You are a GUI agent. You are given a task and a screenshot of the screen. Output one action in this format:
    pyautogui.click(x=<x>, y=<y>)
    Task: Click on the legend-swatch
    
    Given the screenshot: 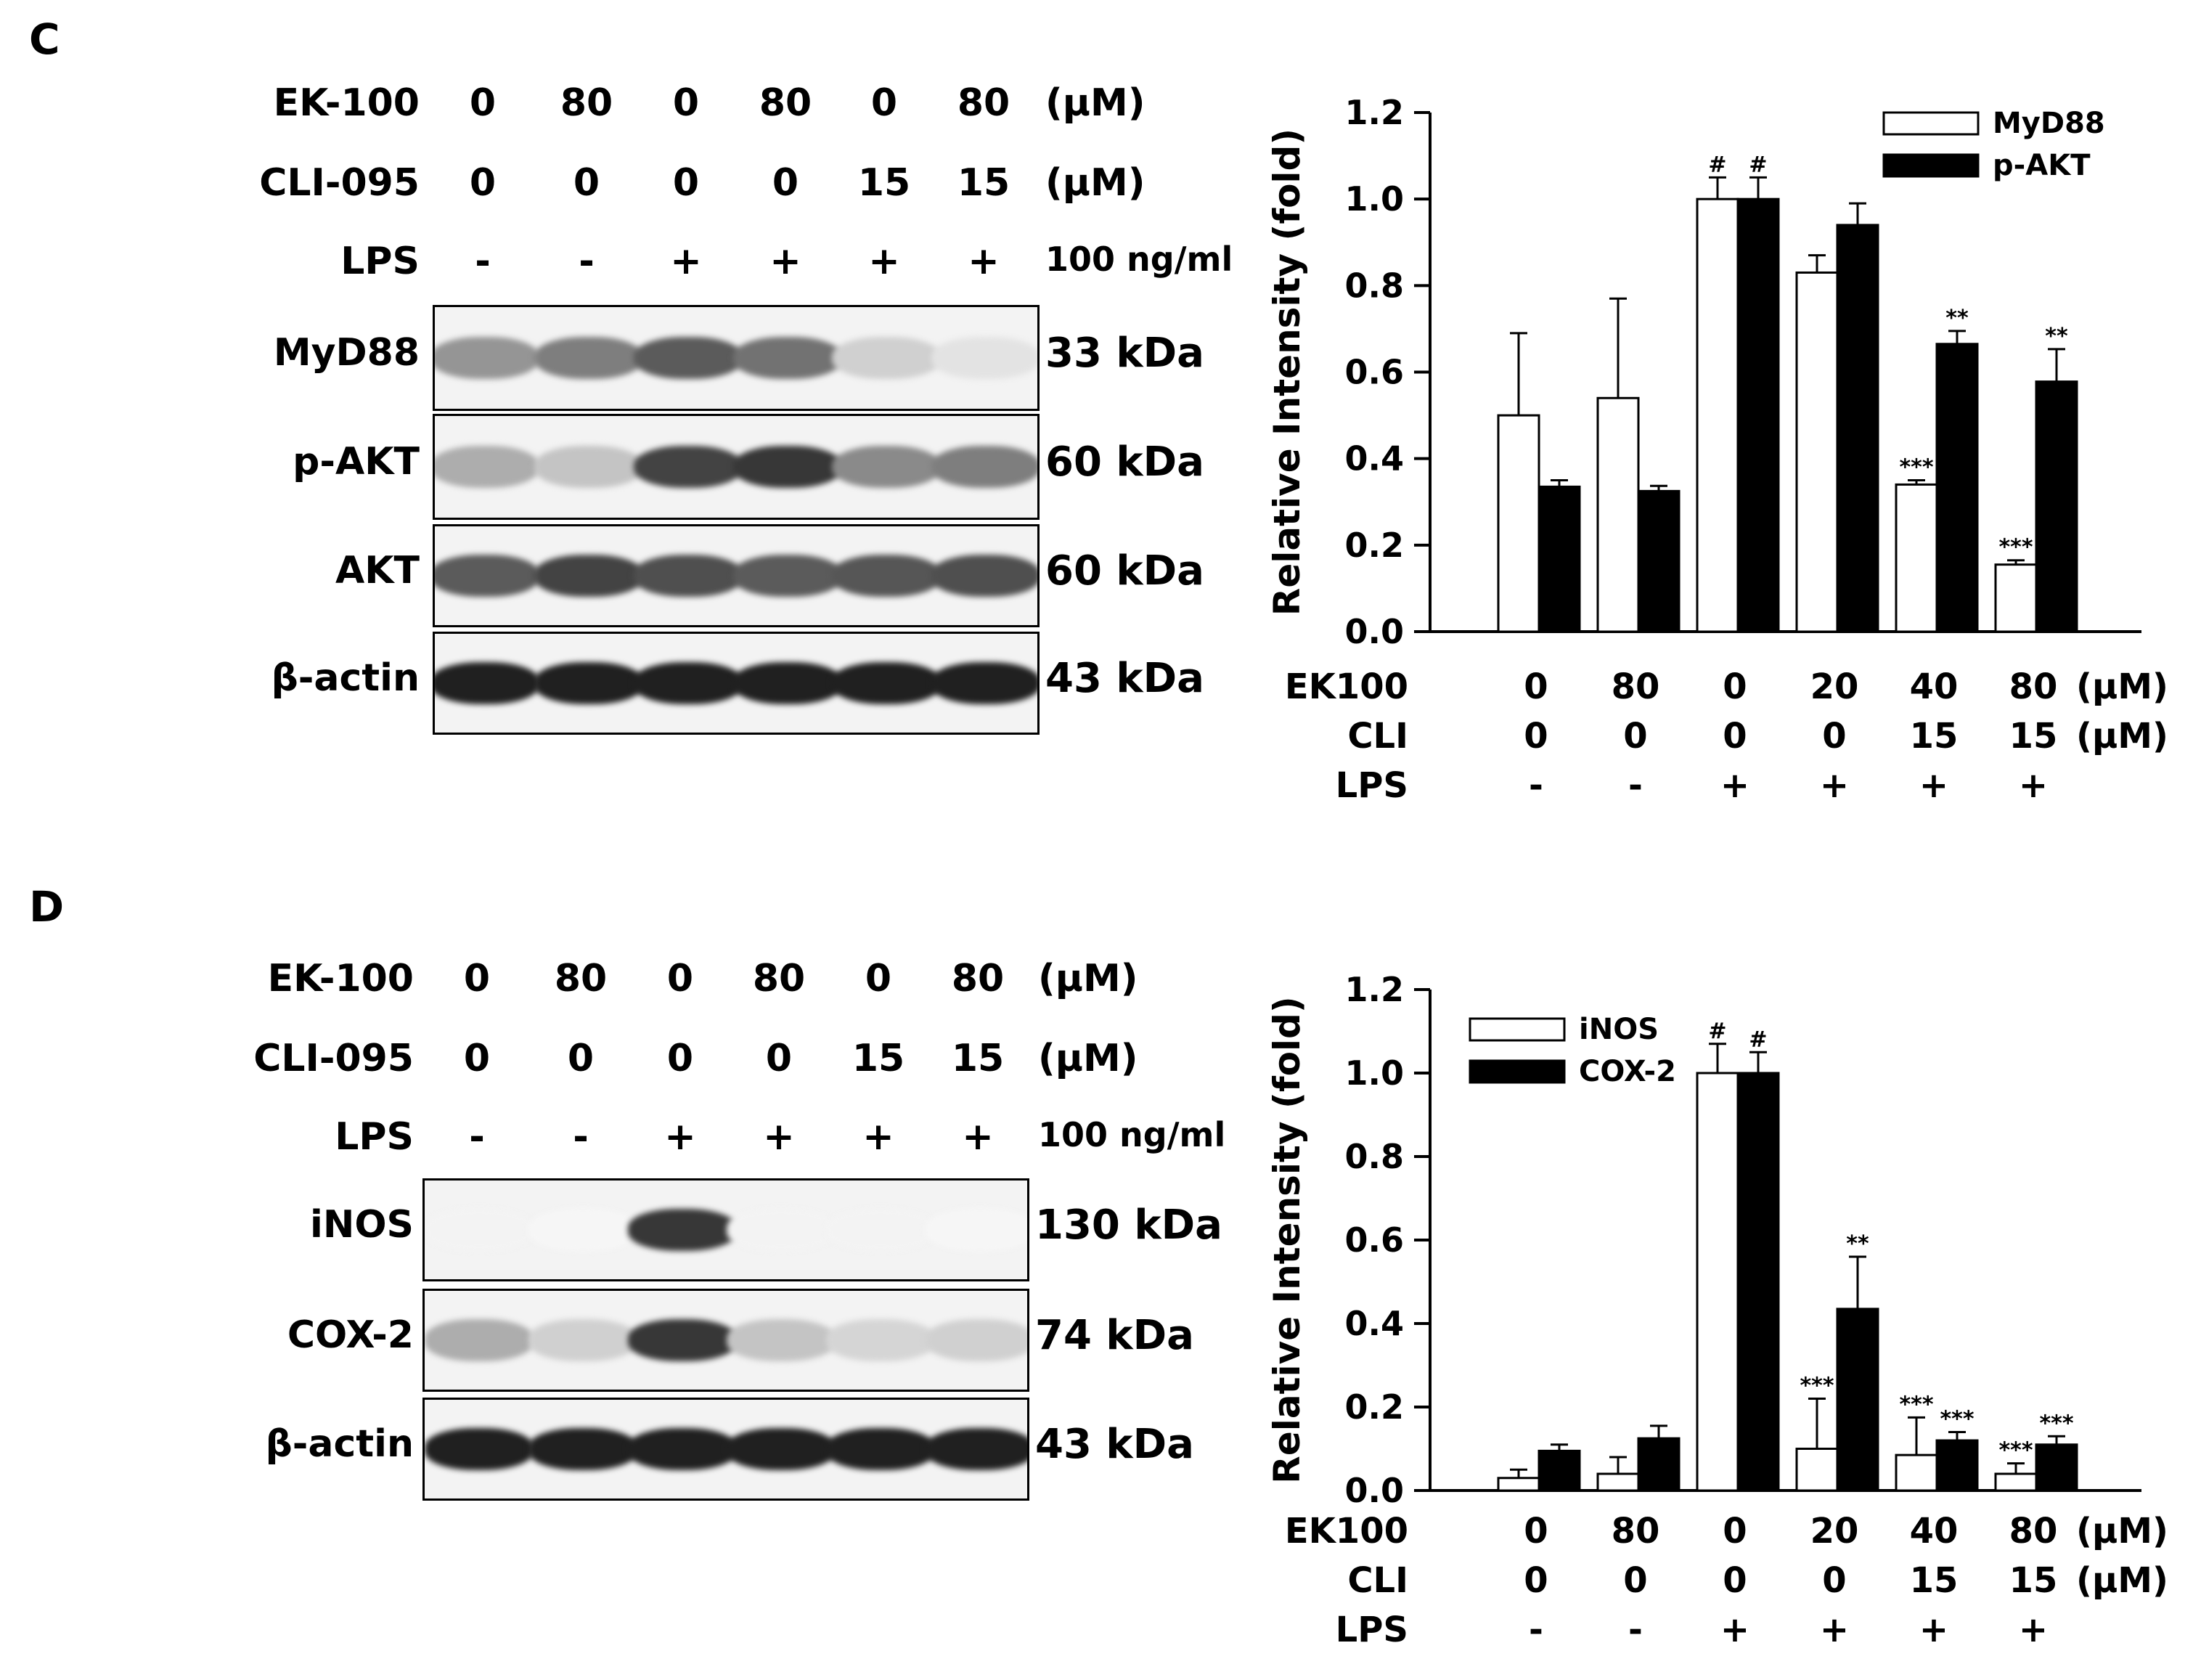 What is the action you would take?
    pyautogui.click(x=1931, y=123)
    